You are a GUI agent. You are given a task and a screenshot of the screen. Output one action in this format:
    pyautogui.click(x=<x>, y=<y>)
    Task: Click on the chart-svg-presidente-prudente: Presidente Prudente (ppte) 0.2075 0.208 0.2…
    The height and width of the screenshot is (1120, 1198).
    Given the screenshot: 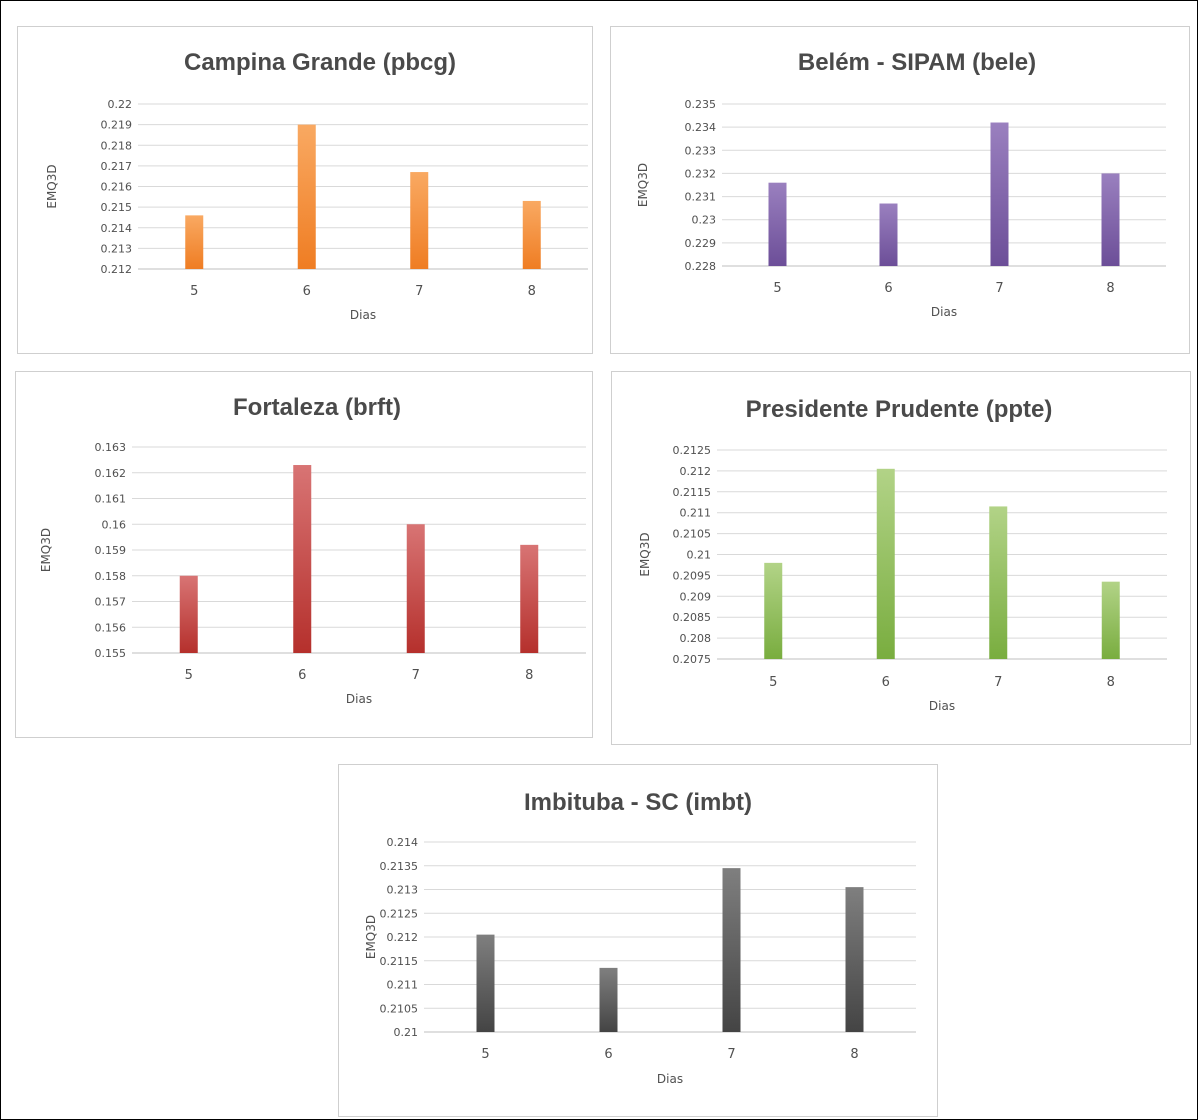 What is the action you would take?
    pyautogui.click(x=902, y=554)
    